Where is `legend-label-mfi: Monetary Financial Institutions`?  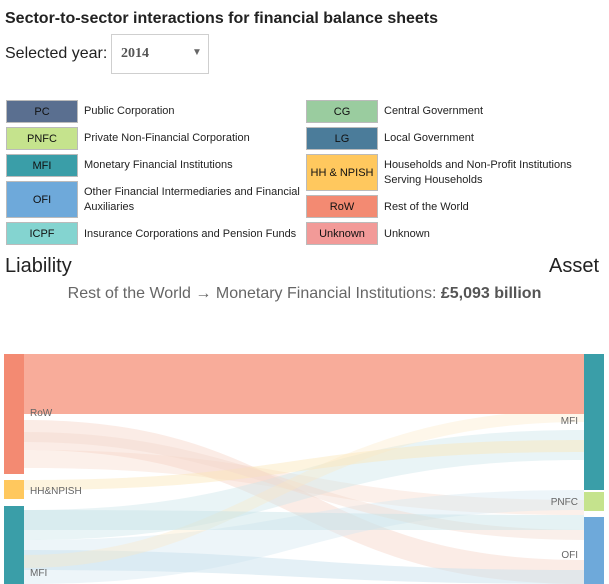 legend-label-mfi: Monetary Financial Institutions is located at coordinates (158, 165).